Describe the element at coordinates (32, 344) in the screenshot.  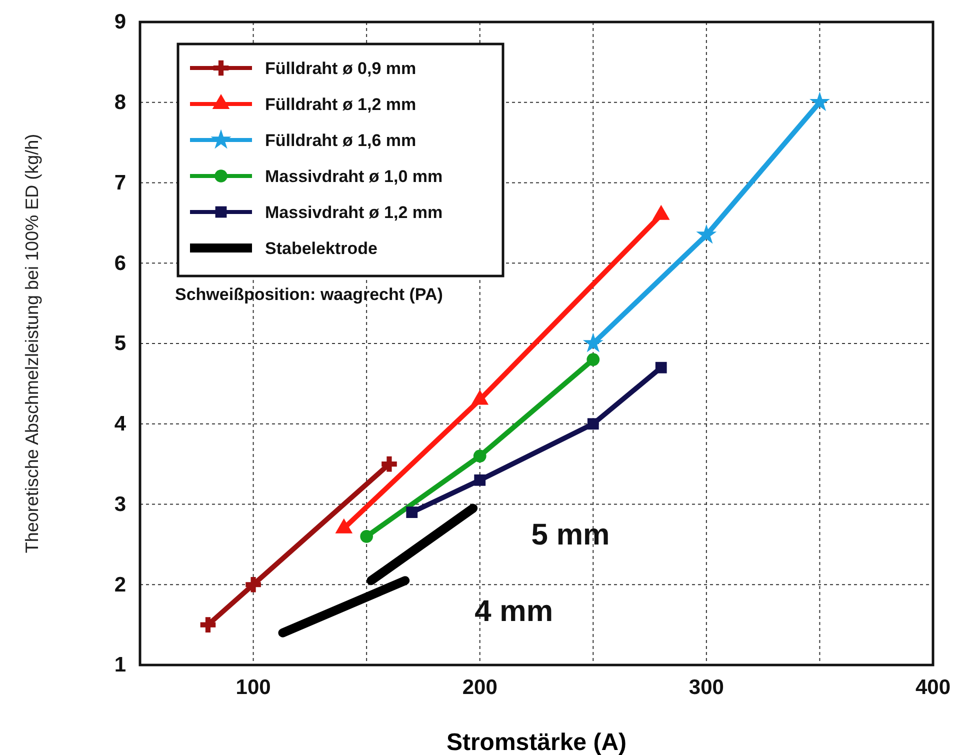
I see `y-axis-title: Theoretische Abschmelzleistung bei 100% ED (kg/h)` at that location.